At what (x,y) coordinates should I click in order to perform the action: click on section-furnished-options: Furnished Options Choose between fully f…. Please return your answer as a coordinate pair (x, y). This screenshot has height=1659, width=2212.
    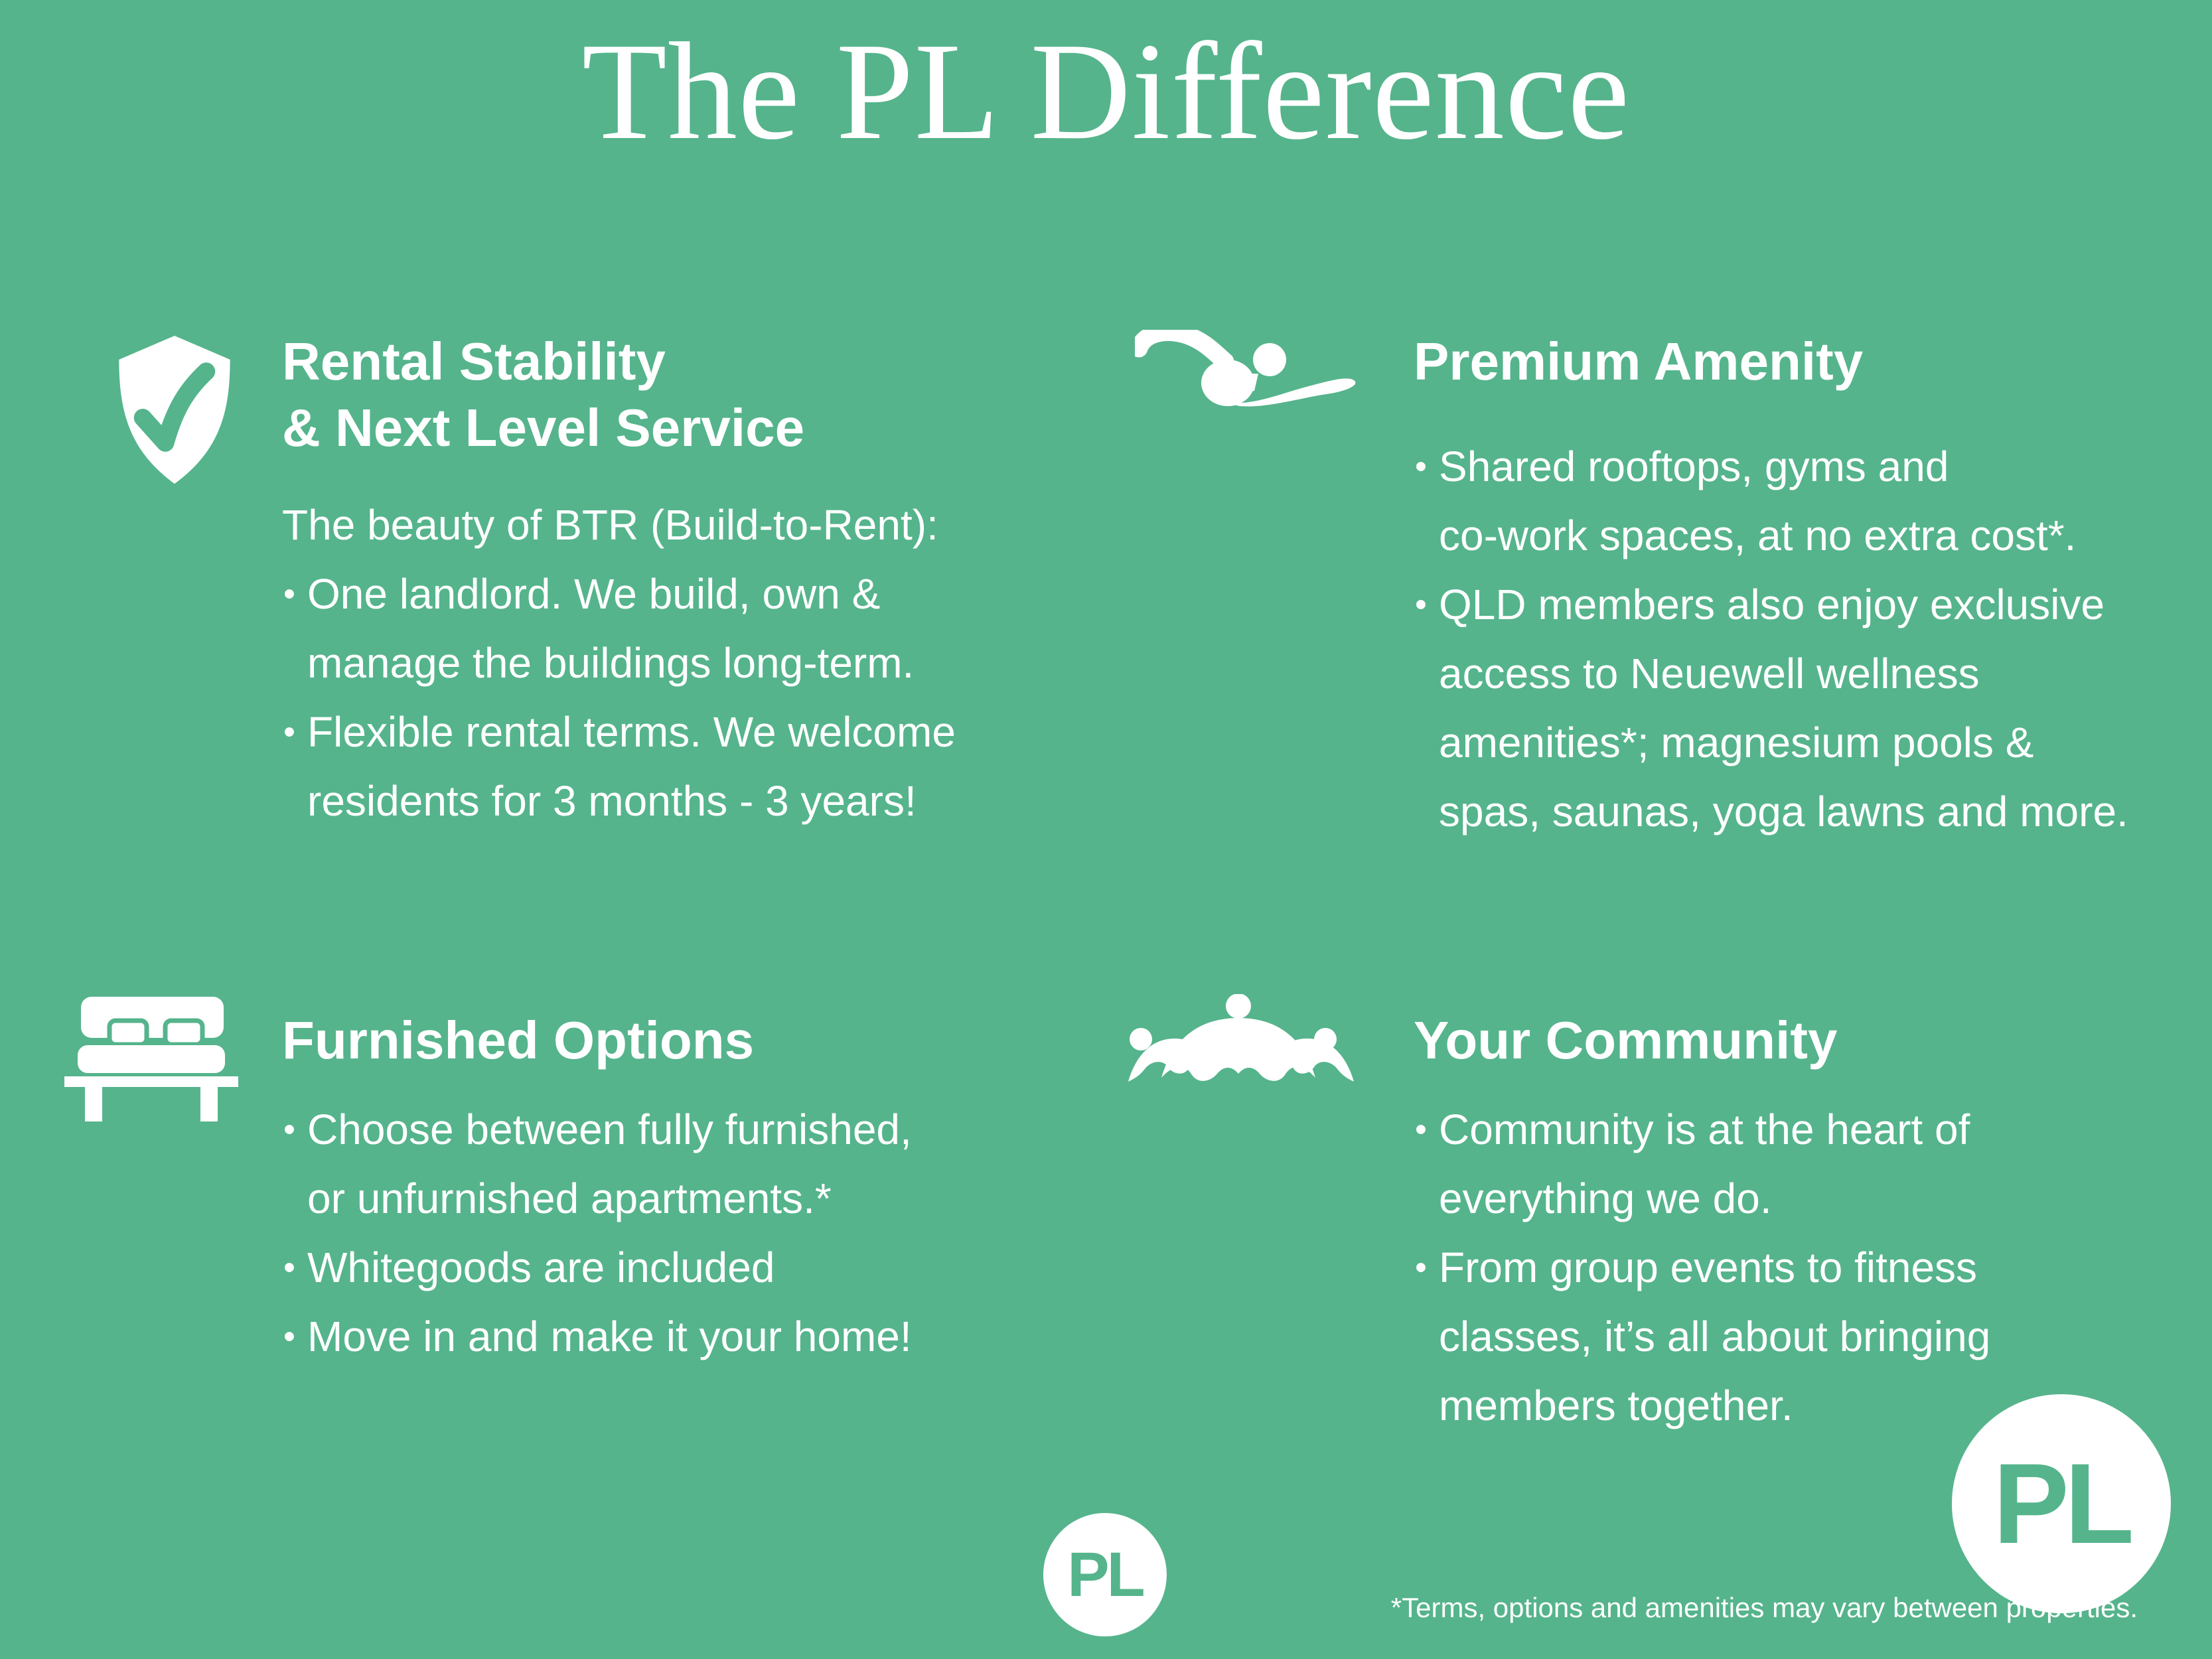
    Looking at the image, I should click on (571, 1184).